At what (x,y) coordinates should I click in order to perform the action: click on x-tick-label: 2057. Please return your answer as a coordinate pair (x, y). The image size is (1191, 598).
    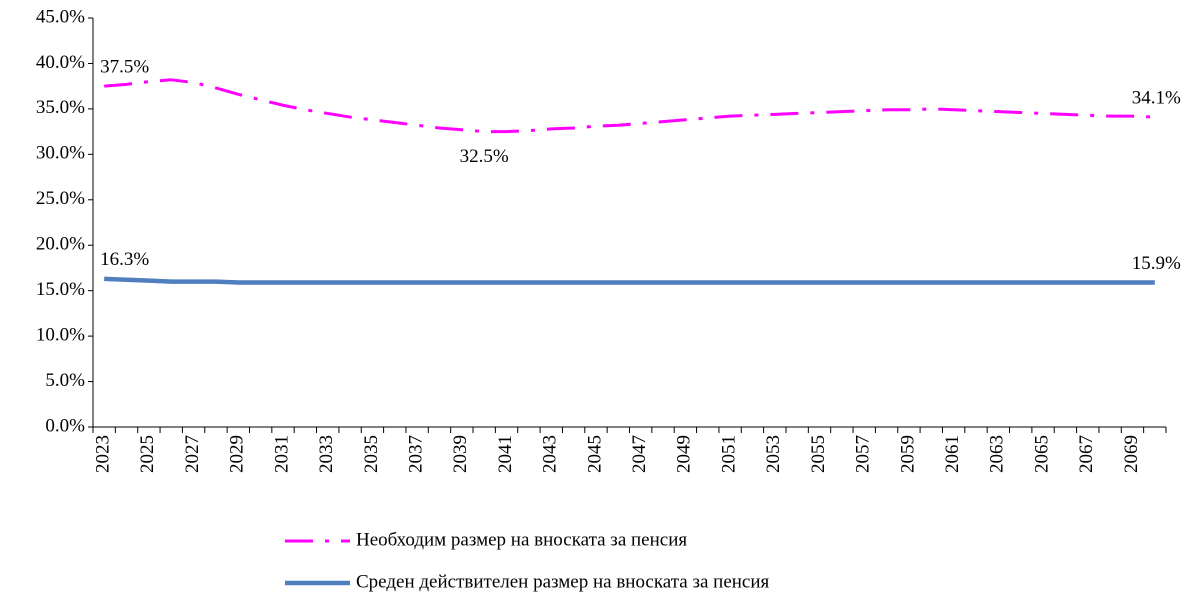
    Looking at the image, I should click on (863, 454).